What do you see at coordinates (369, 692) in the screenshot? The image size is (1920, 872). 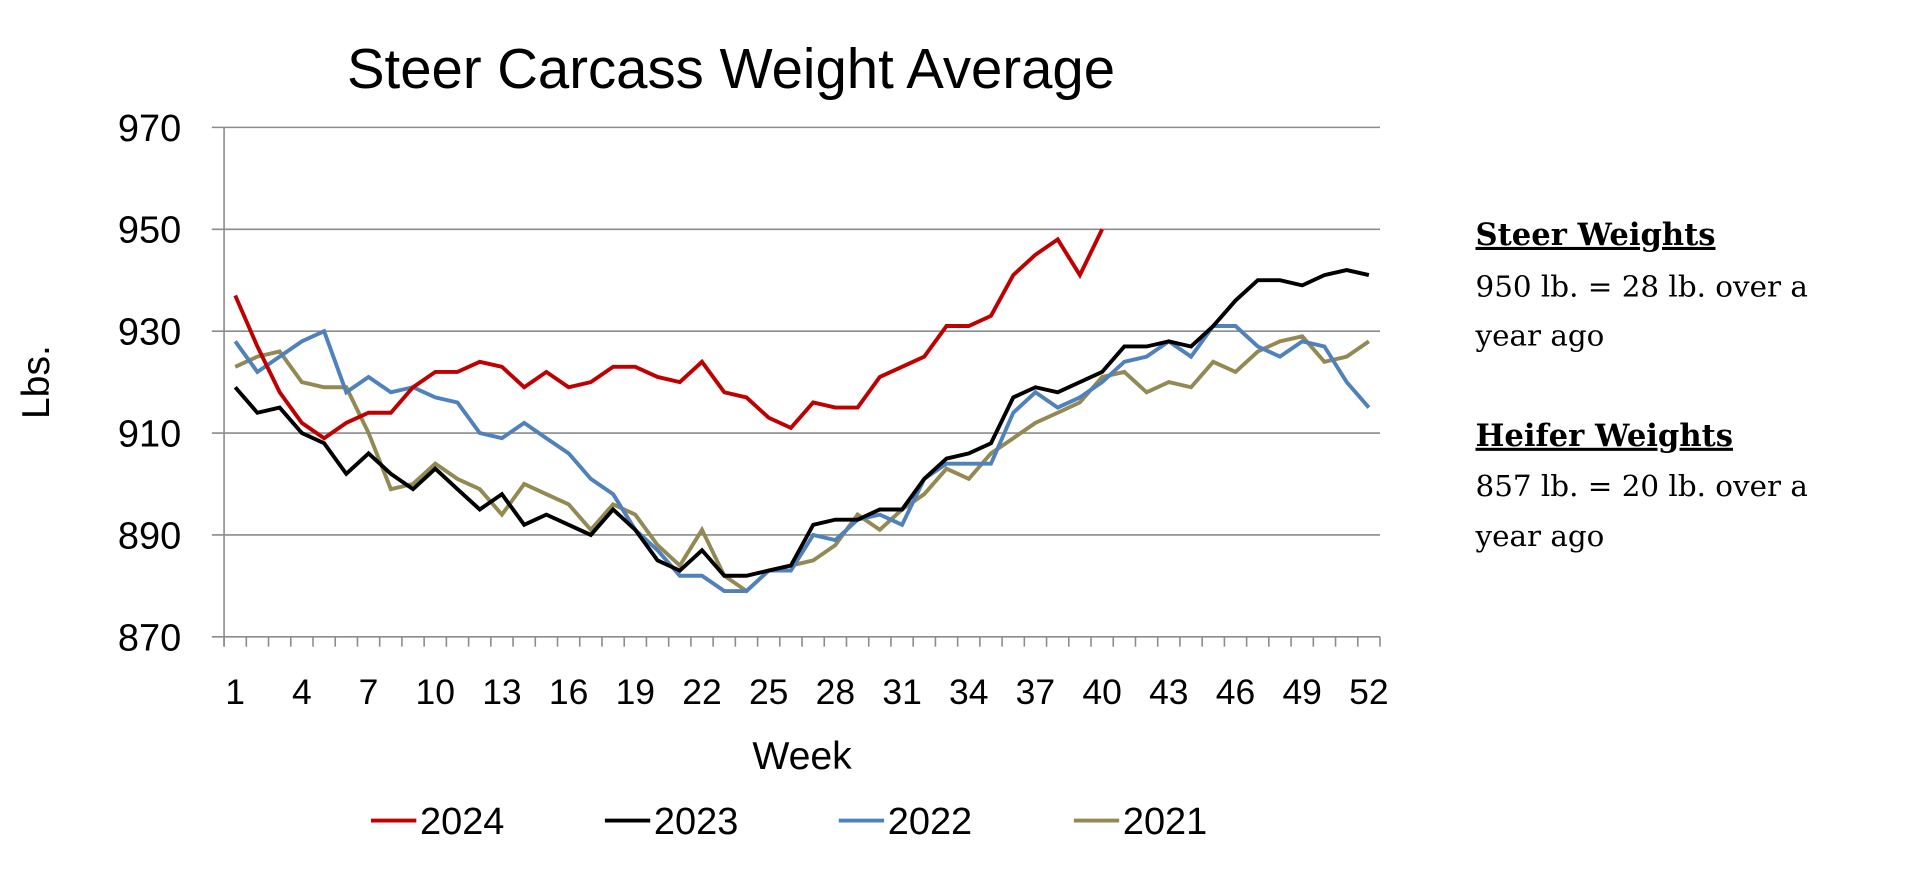 I see `x-tick-label: 7` at bounding box center [369, 692].